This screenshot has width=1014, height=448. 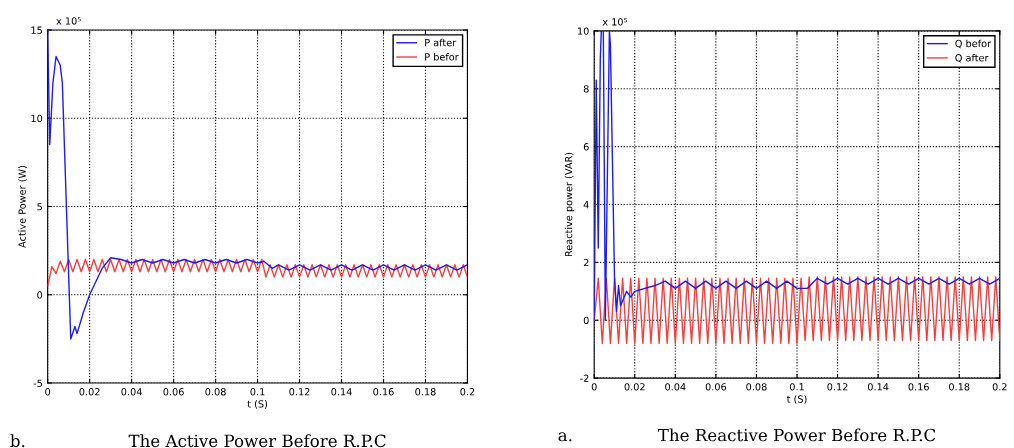 What do you see at coordinates (441, 42) in the screenshot?
I see `legend-label: P after` at bounding box center [441, 42].